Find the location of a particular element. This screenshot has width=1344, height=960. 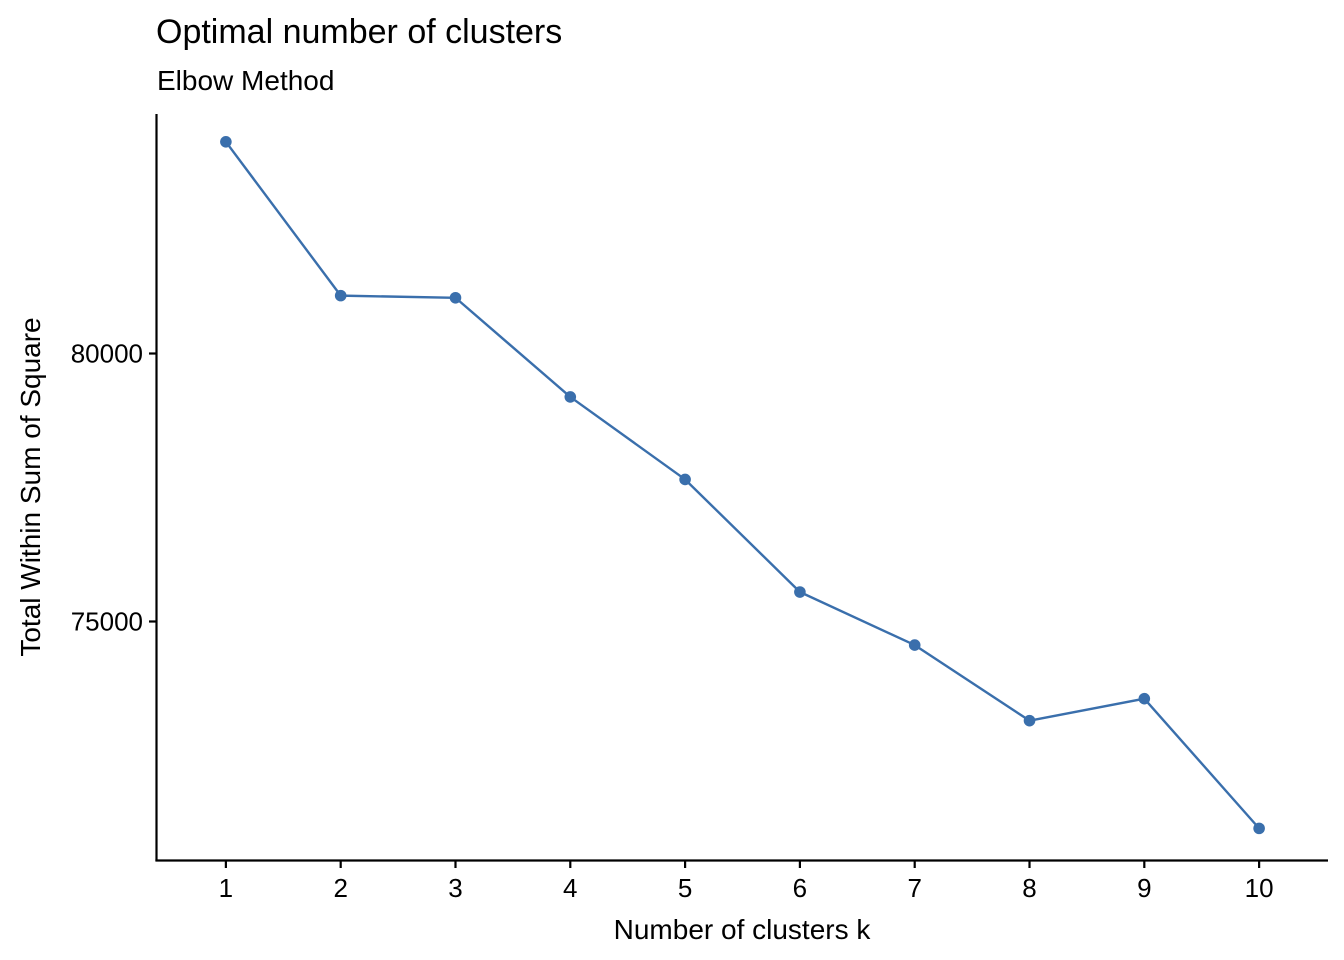

y-tick-label: 75000 is located at coordinates (107, 621).